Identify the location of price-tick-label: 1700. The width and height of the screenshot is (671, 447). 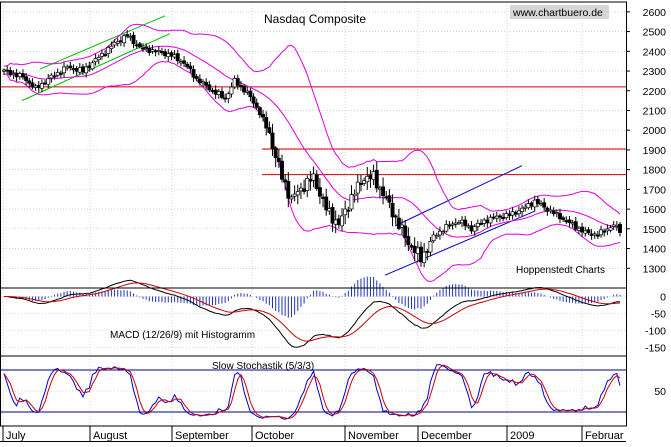
(655, 190).